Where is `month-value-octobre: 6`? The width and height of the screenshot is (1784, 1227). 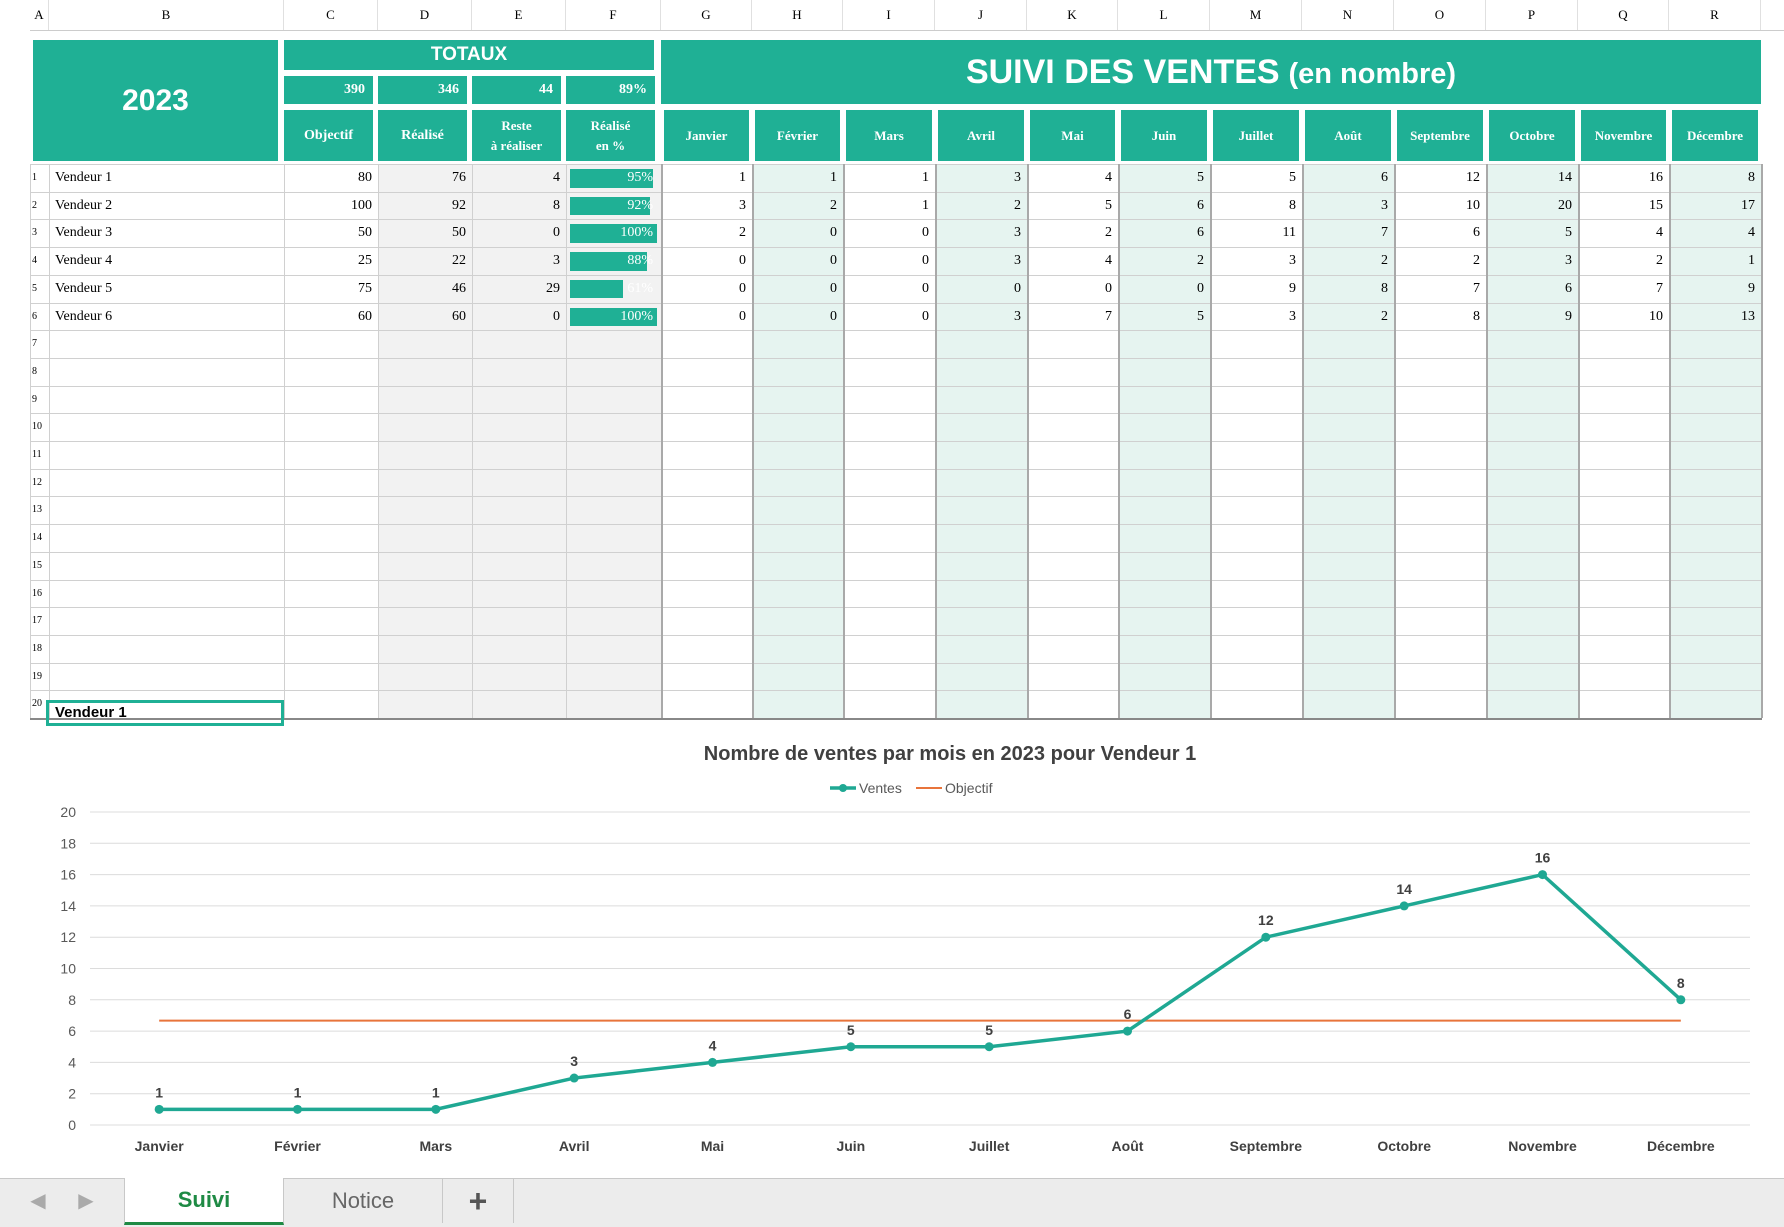
month-value-octobre: 6 is located at coordinates (1568, 288).